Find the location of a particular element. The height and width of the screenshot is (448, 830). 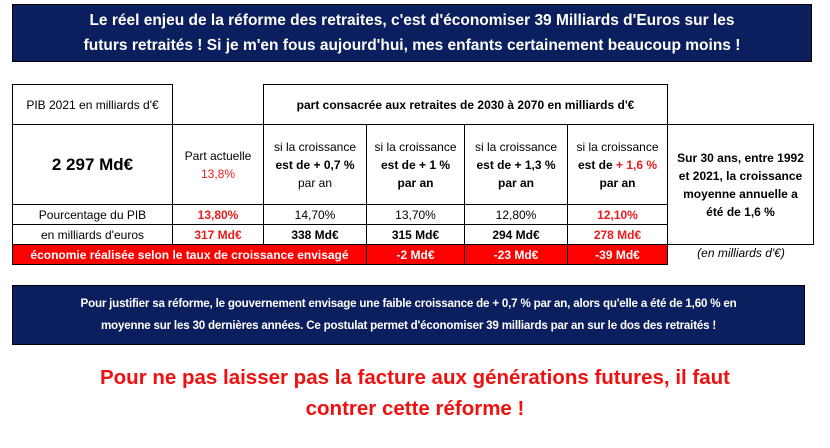

cell-value: 12,10% is located at coordinates (617, 214).